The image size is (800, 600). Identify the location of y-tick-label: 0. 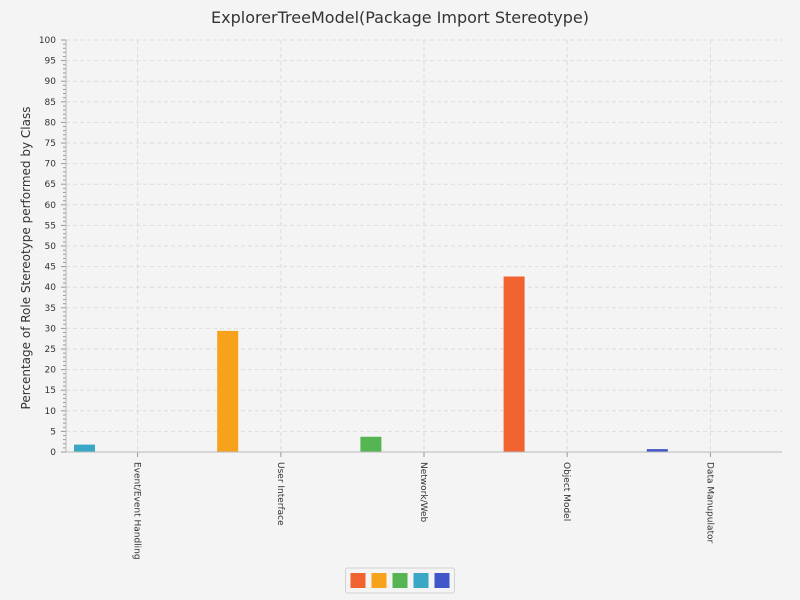
(53, 453).